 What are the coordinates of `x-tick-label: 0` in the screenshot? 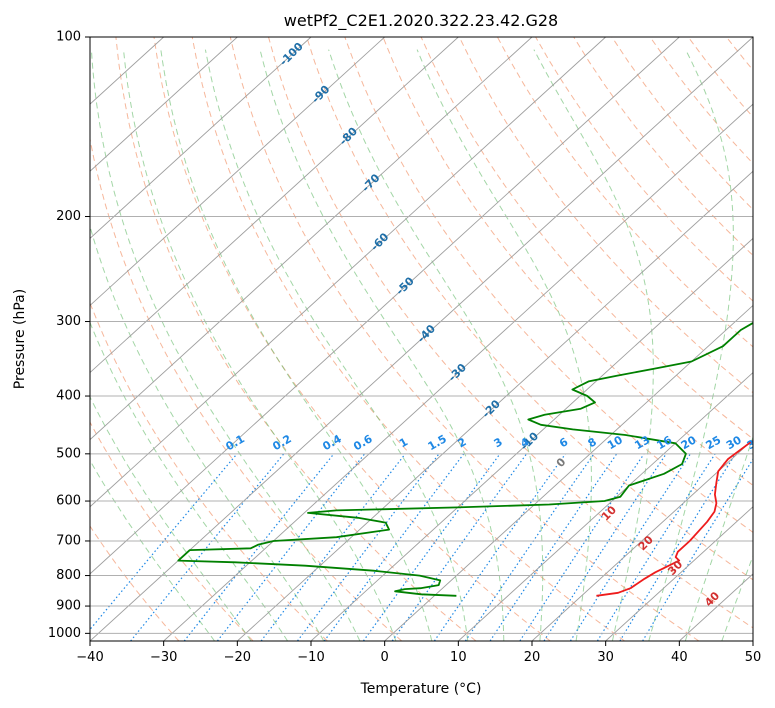 It's located at (385, 657).